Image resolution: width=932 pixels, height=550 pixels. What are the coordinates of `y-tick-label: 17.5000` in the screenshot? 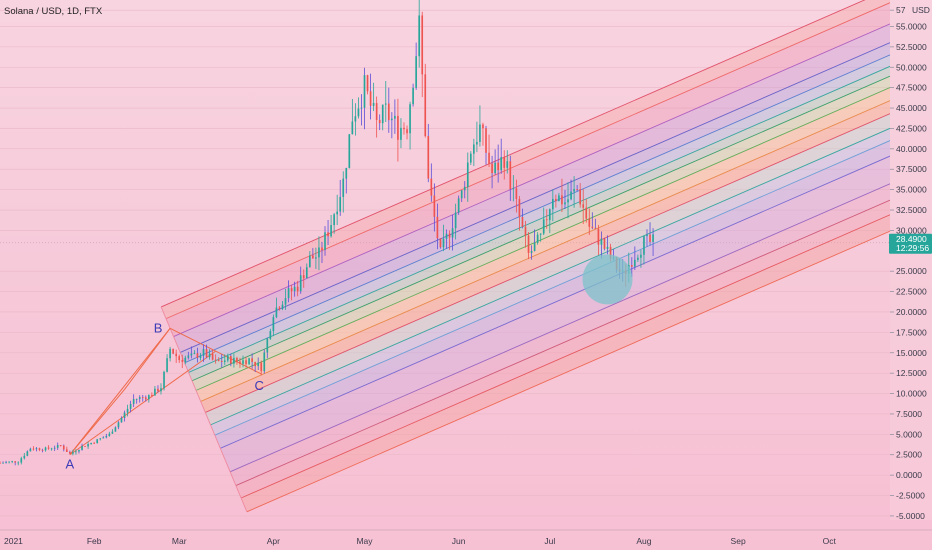 It's located at (911, 332).